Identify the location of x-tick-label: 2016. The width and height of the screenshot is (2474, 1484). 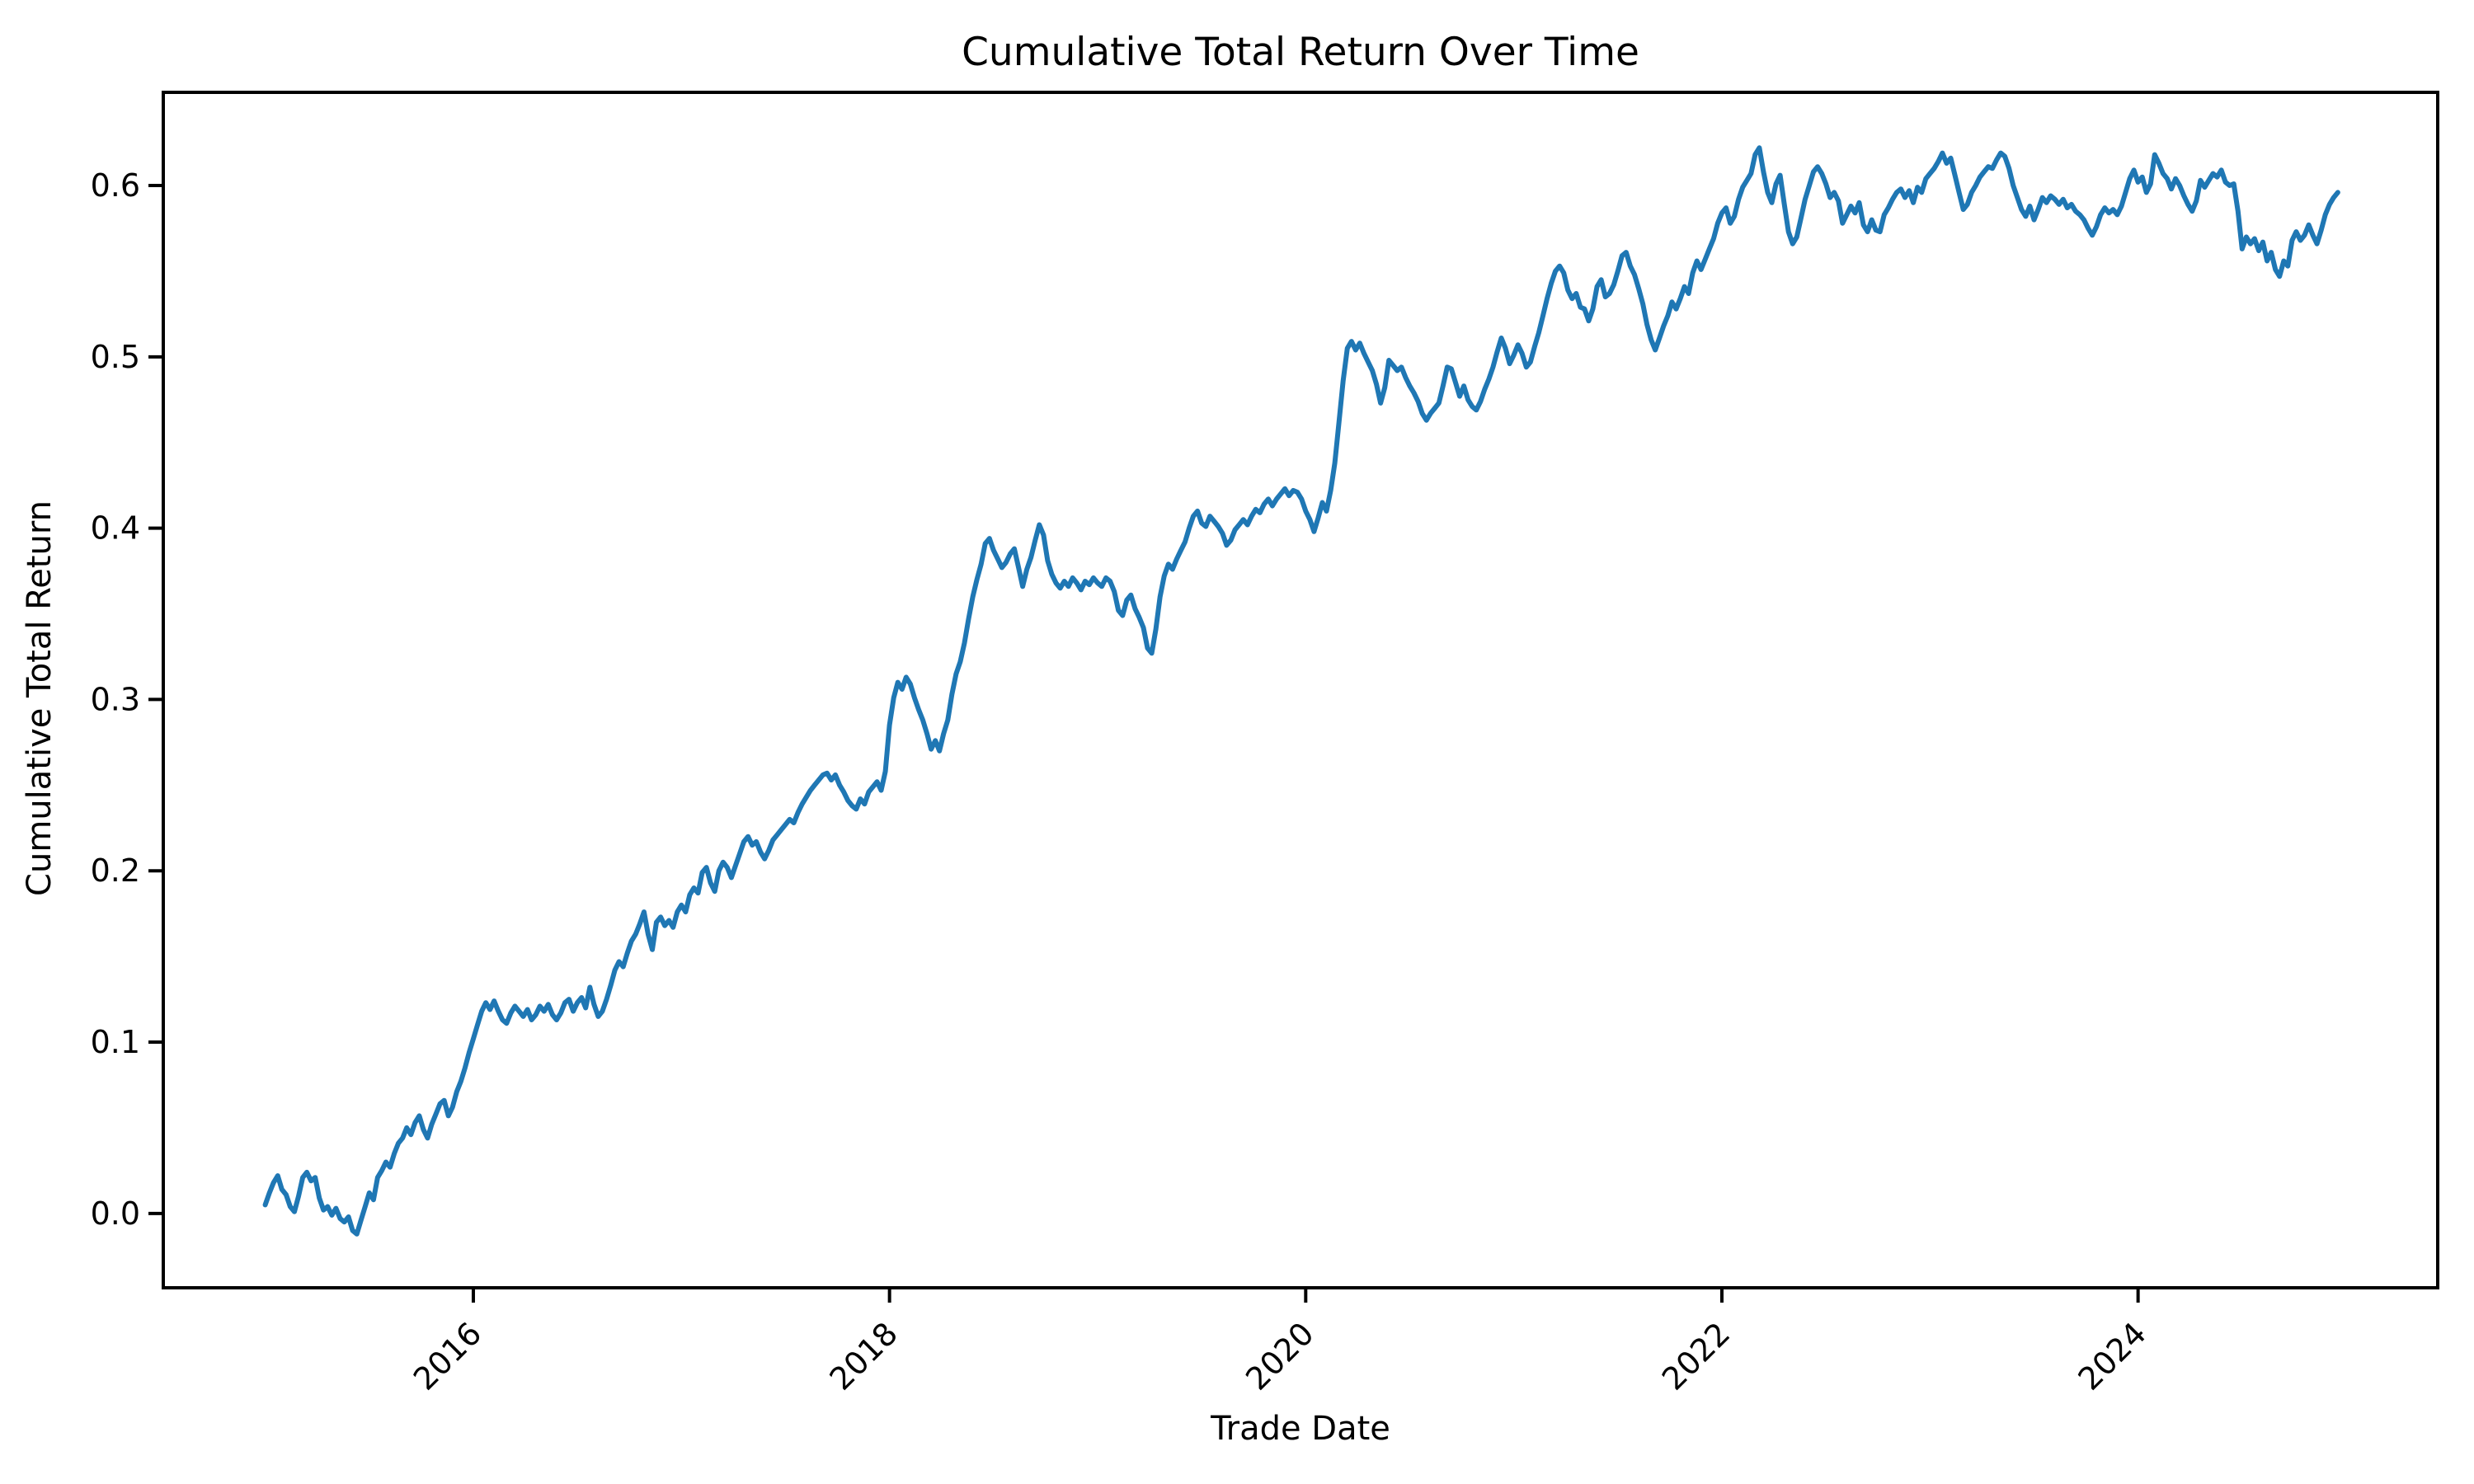
(448, 1356).